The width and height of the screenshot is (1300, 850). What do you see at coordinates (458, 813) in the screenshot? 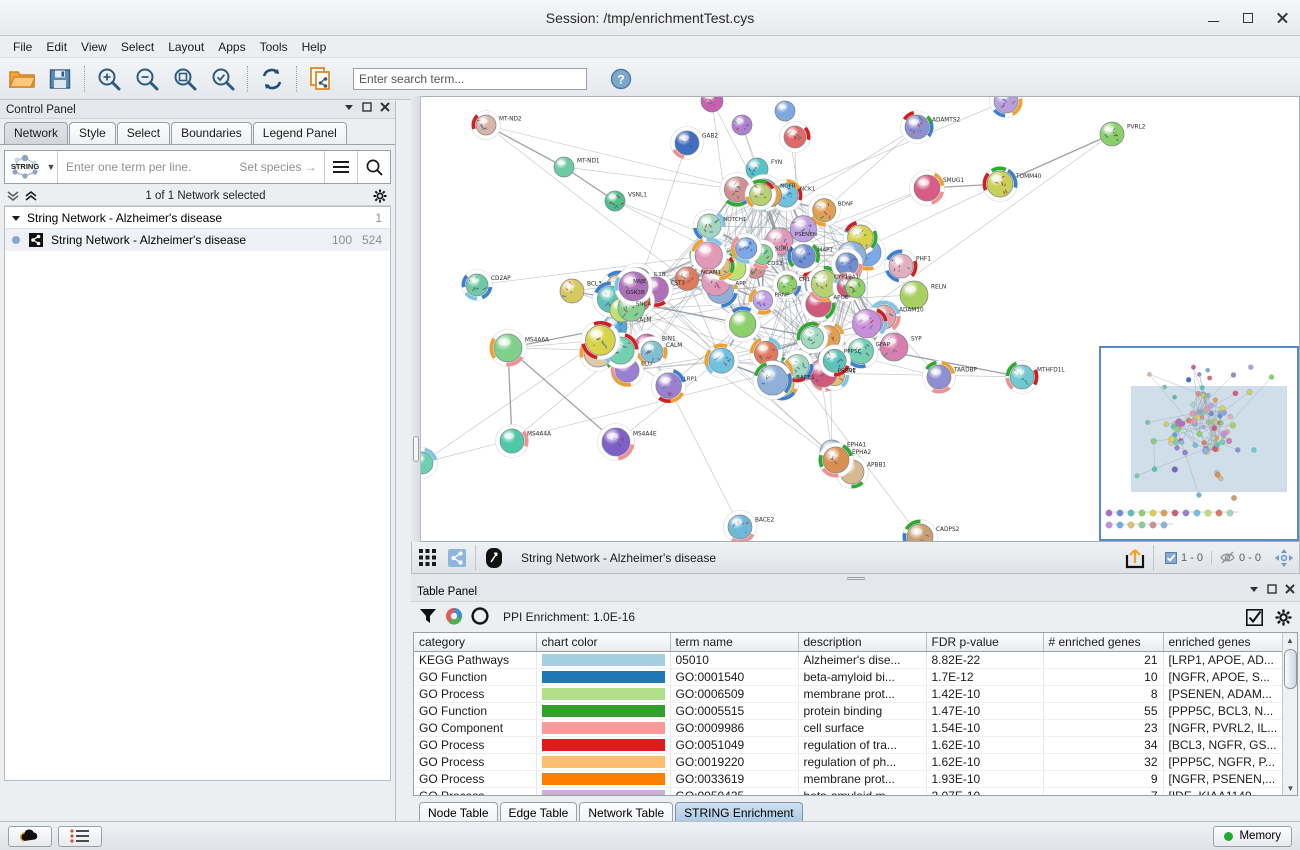
I see `tab-node-table: Node Table` at bounding box center [458, 813].